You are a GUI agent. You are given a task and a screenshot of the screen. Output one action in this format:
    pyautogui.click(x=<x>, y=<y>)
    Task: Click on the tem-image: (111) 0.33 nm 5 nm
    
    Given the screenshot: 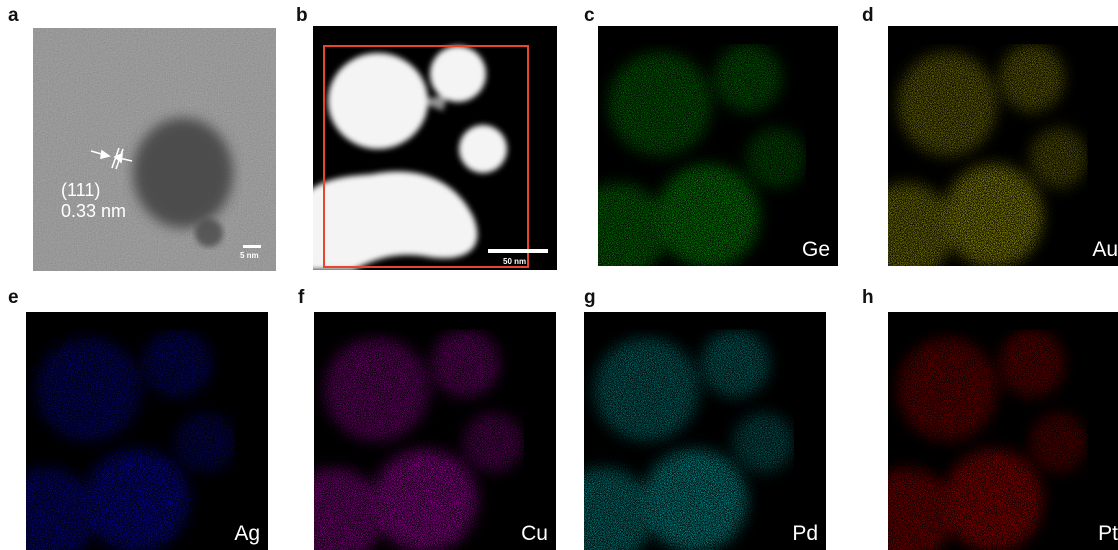 What is the action you would take?
    pyautogui.click(x=154, y=149)
    